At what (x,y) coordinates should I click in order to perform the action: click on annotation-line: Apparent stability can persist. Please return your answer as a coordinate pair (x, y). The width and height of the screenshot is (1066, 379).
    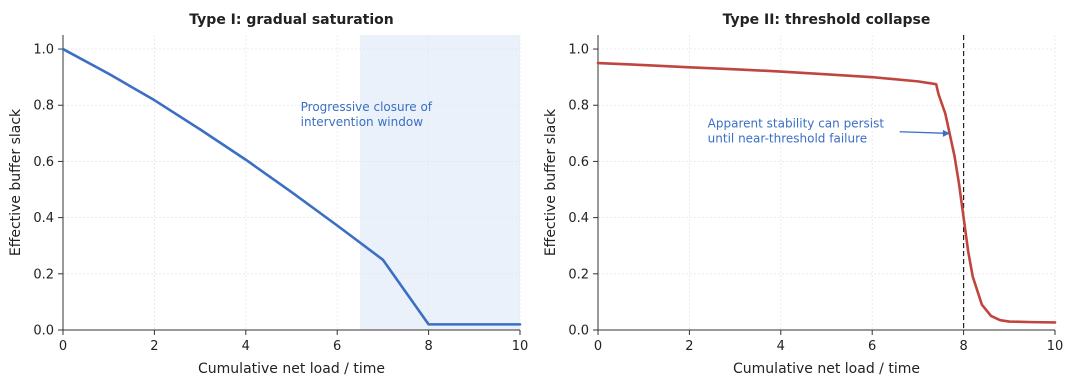
    Looking at the image, I should click on (796, 124).